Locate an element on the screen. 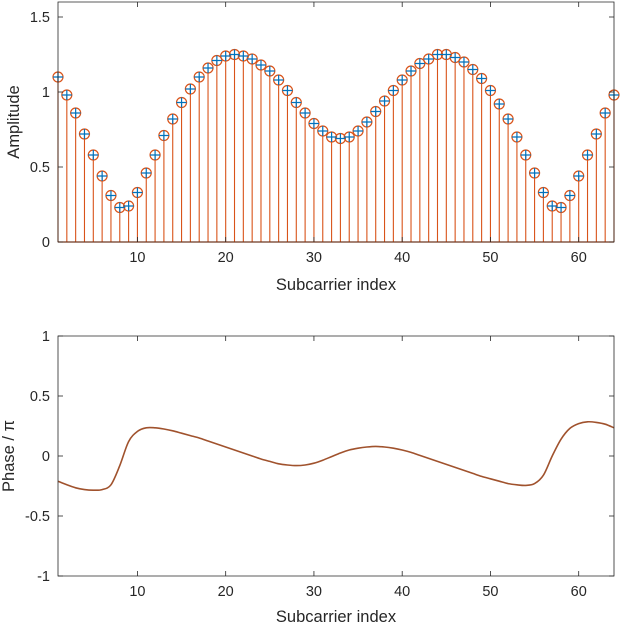 This screenshot has height=626, width=622. amplitude-y-tick-label: 1.5 is located at coordinates (40, 18).